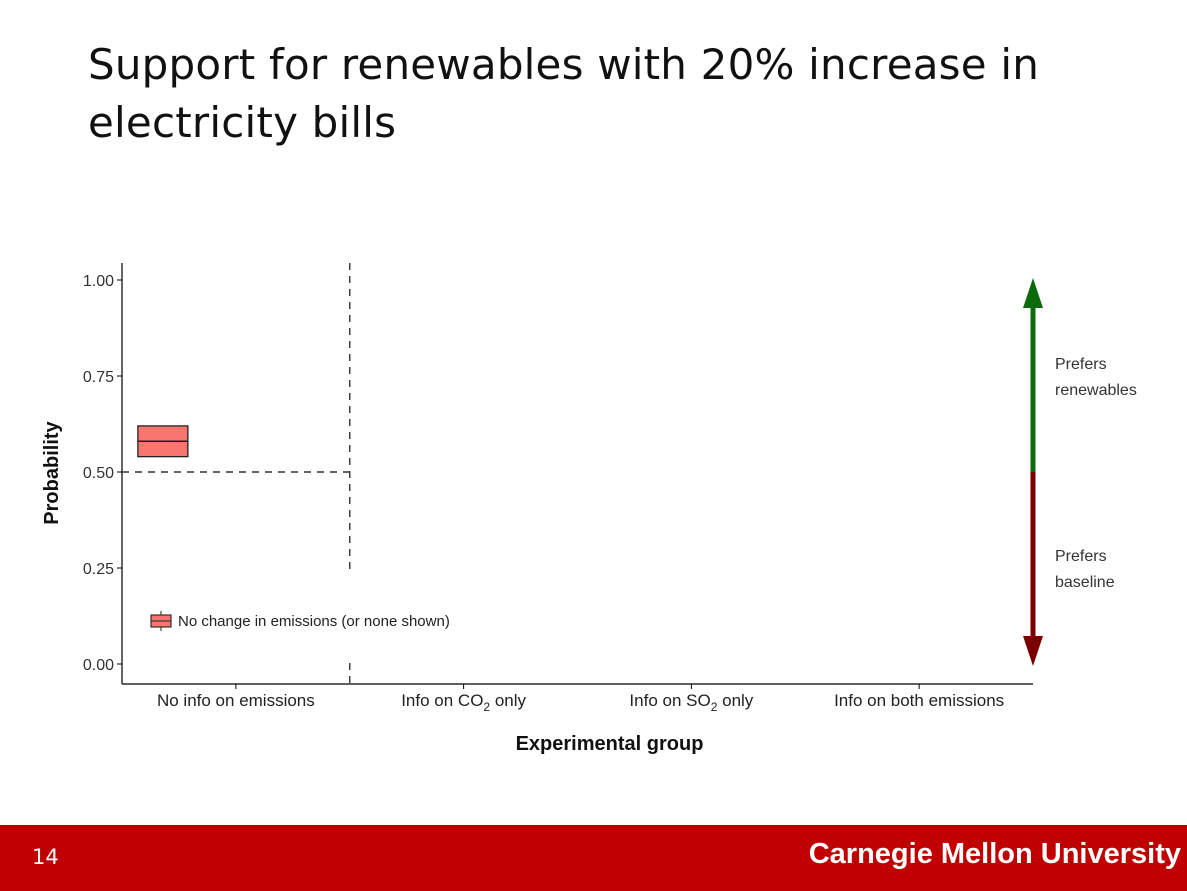  What do you see at coordinates (1081, 364) in the screenshot?
I see `arrow-up-label: Prefers` at bounding box center [1081, 364].